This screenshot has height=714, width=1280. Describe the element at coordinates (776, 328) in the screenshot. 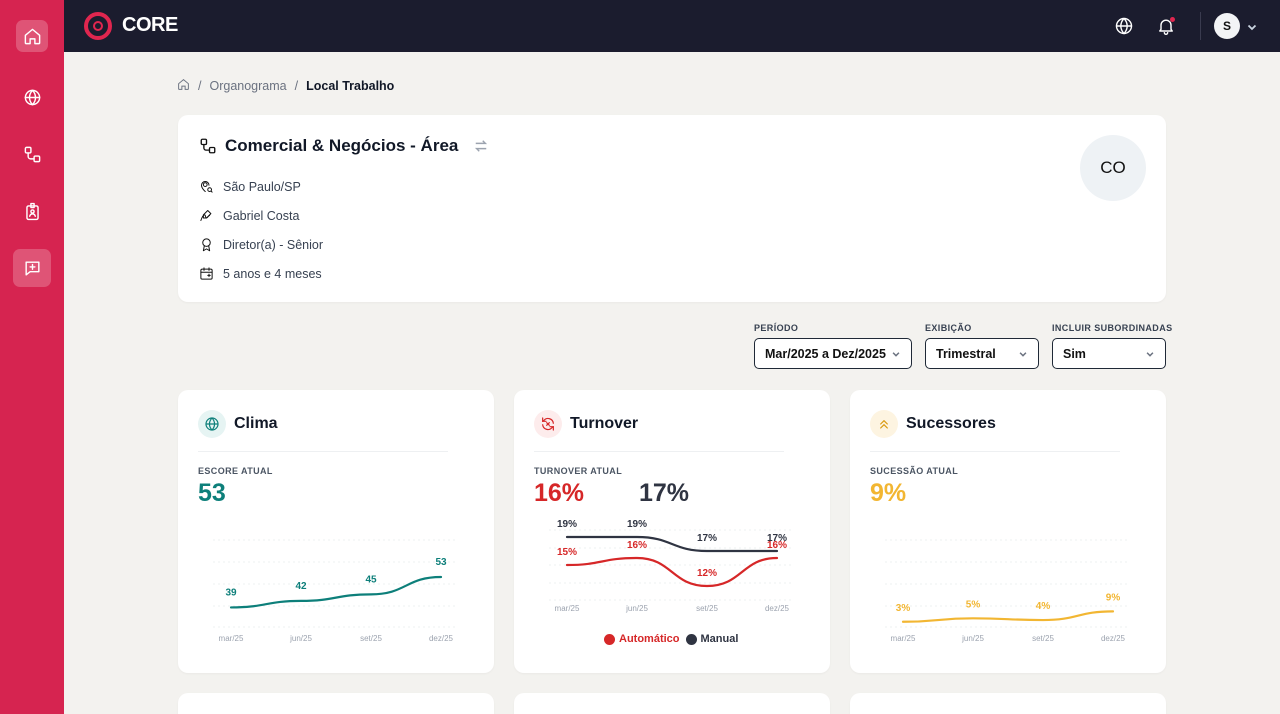

I see `filter-label: PERÍODO` at that location.